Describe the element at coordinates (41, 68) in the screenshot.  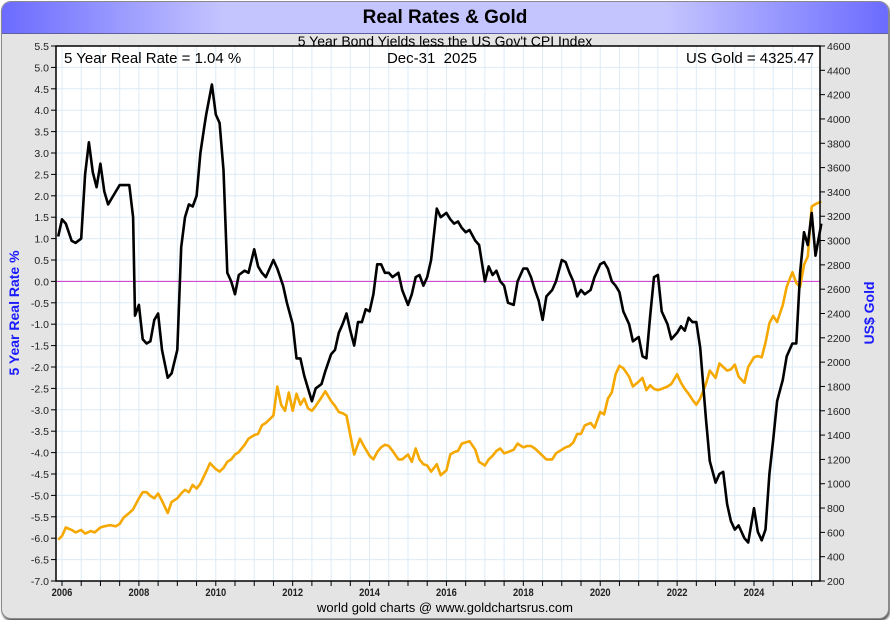
I see `left-axis-tick-label: 5.0` at that location.